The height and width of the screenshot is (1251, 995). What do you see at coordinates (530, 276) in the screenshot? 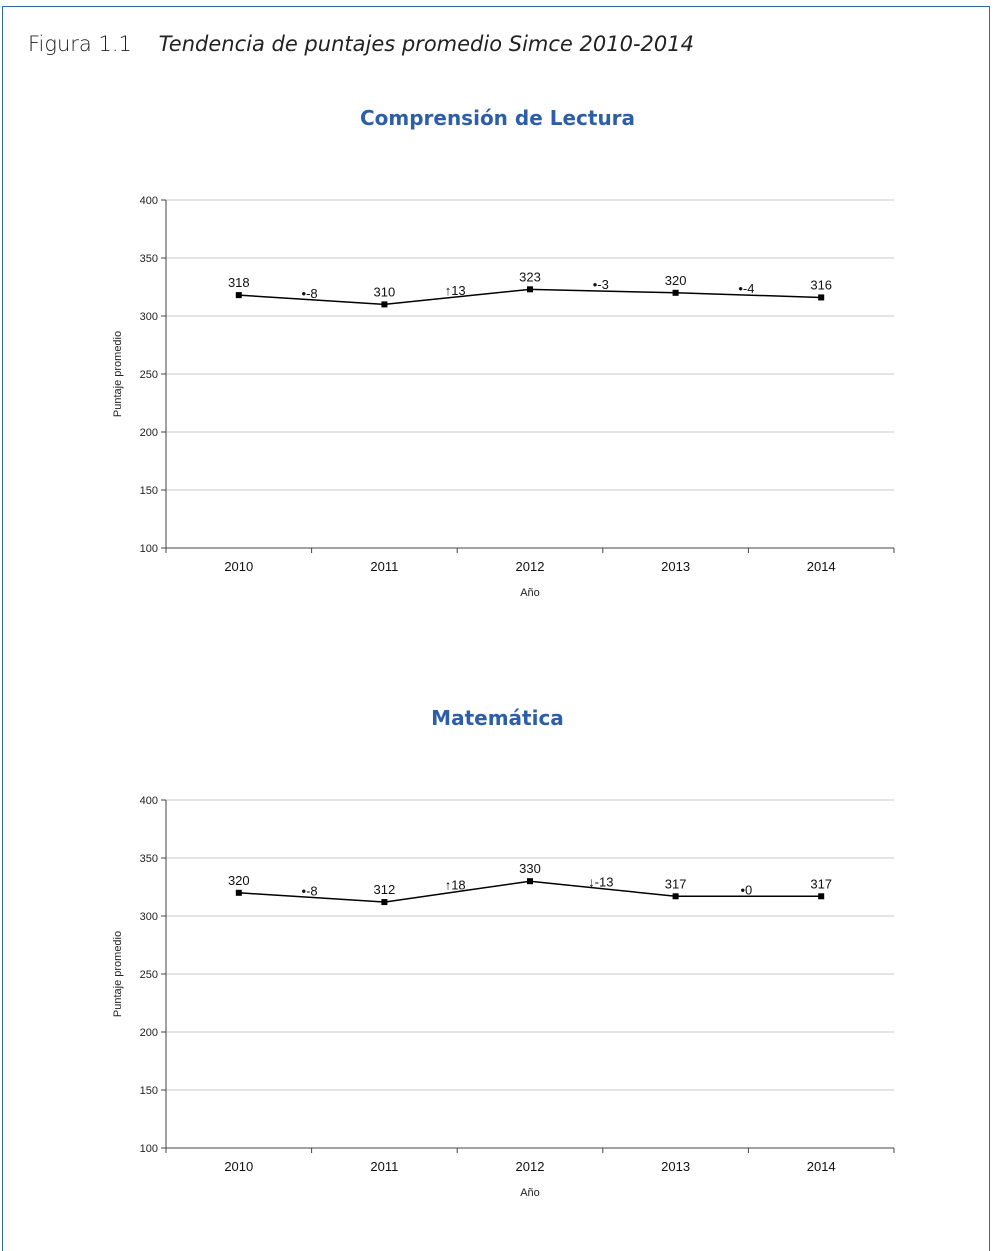
I see `data-label: 323` at bounding box center [530, 276].